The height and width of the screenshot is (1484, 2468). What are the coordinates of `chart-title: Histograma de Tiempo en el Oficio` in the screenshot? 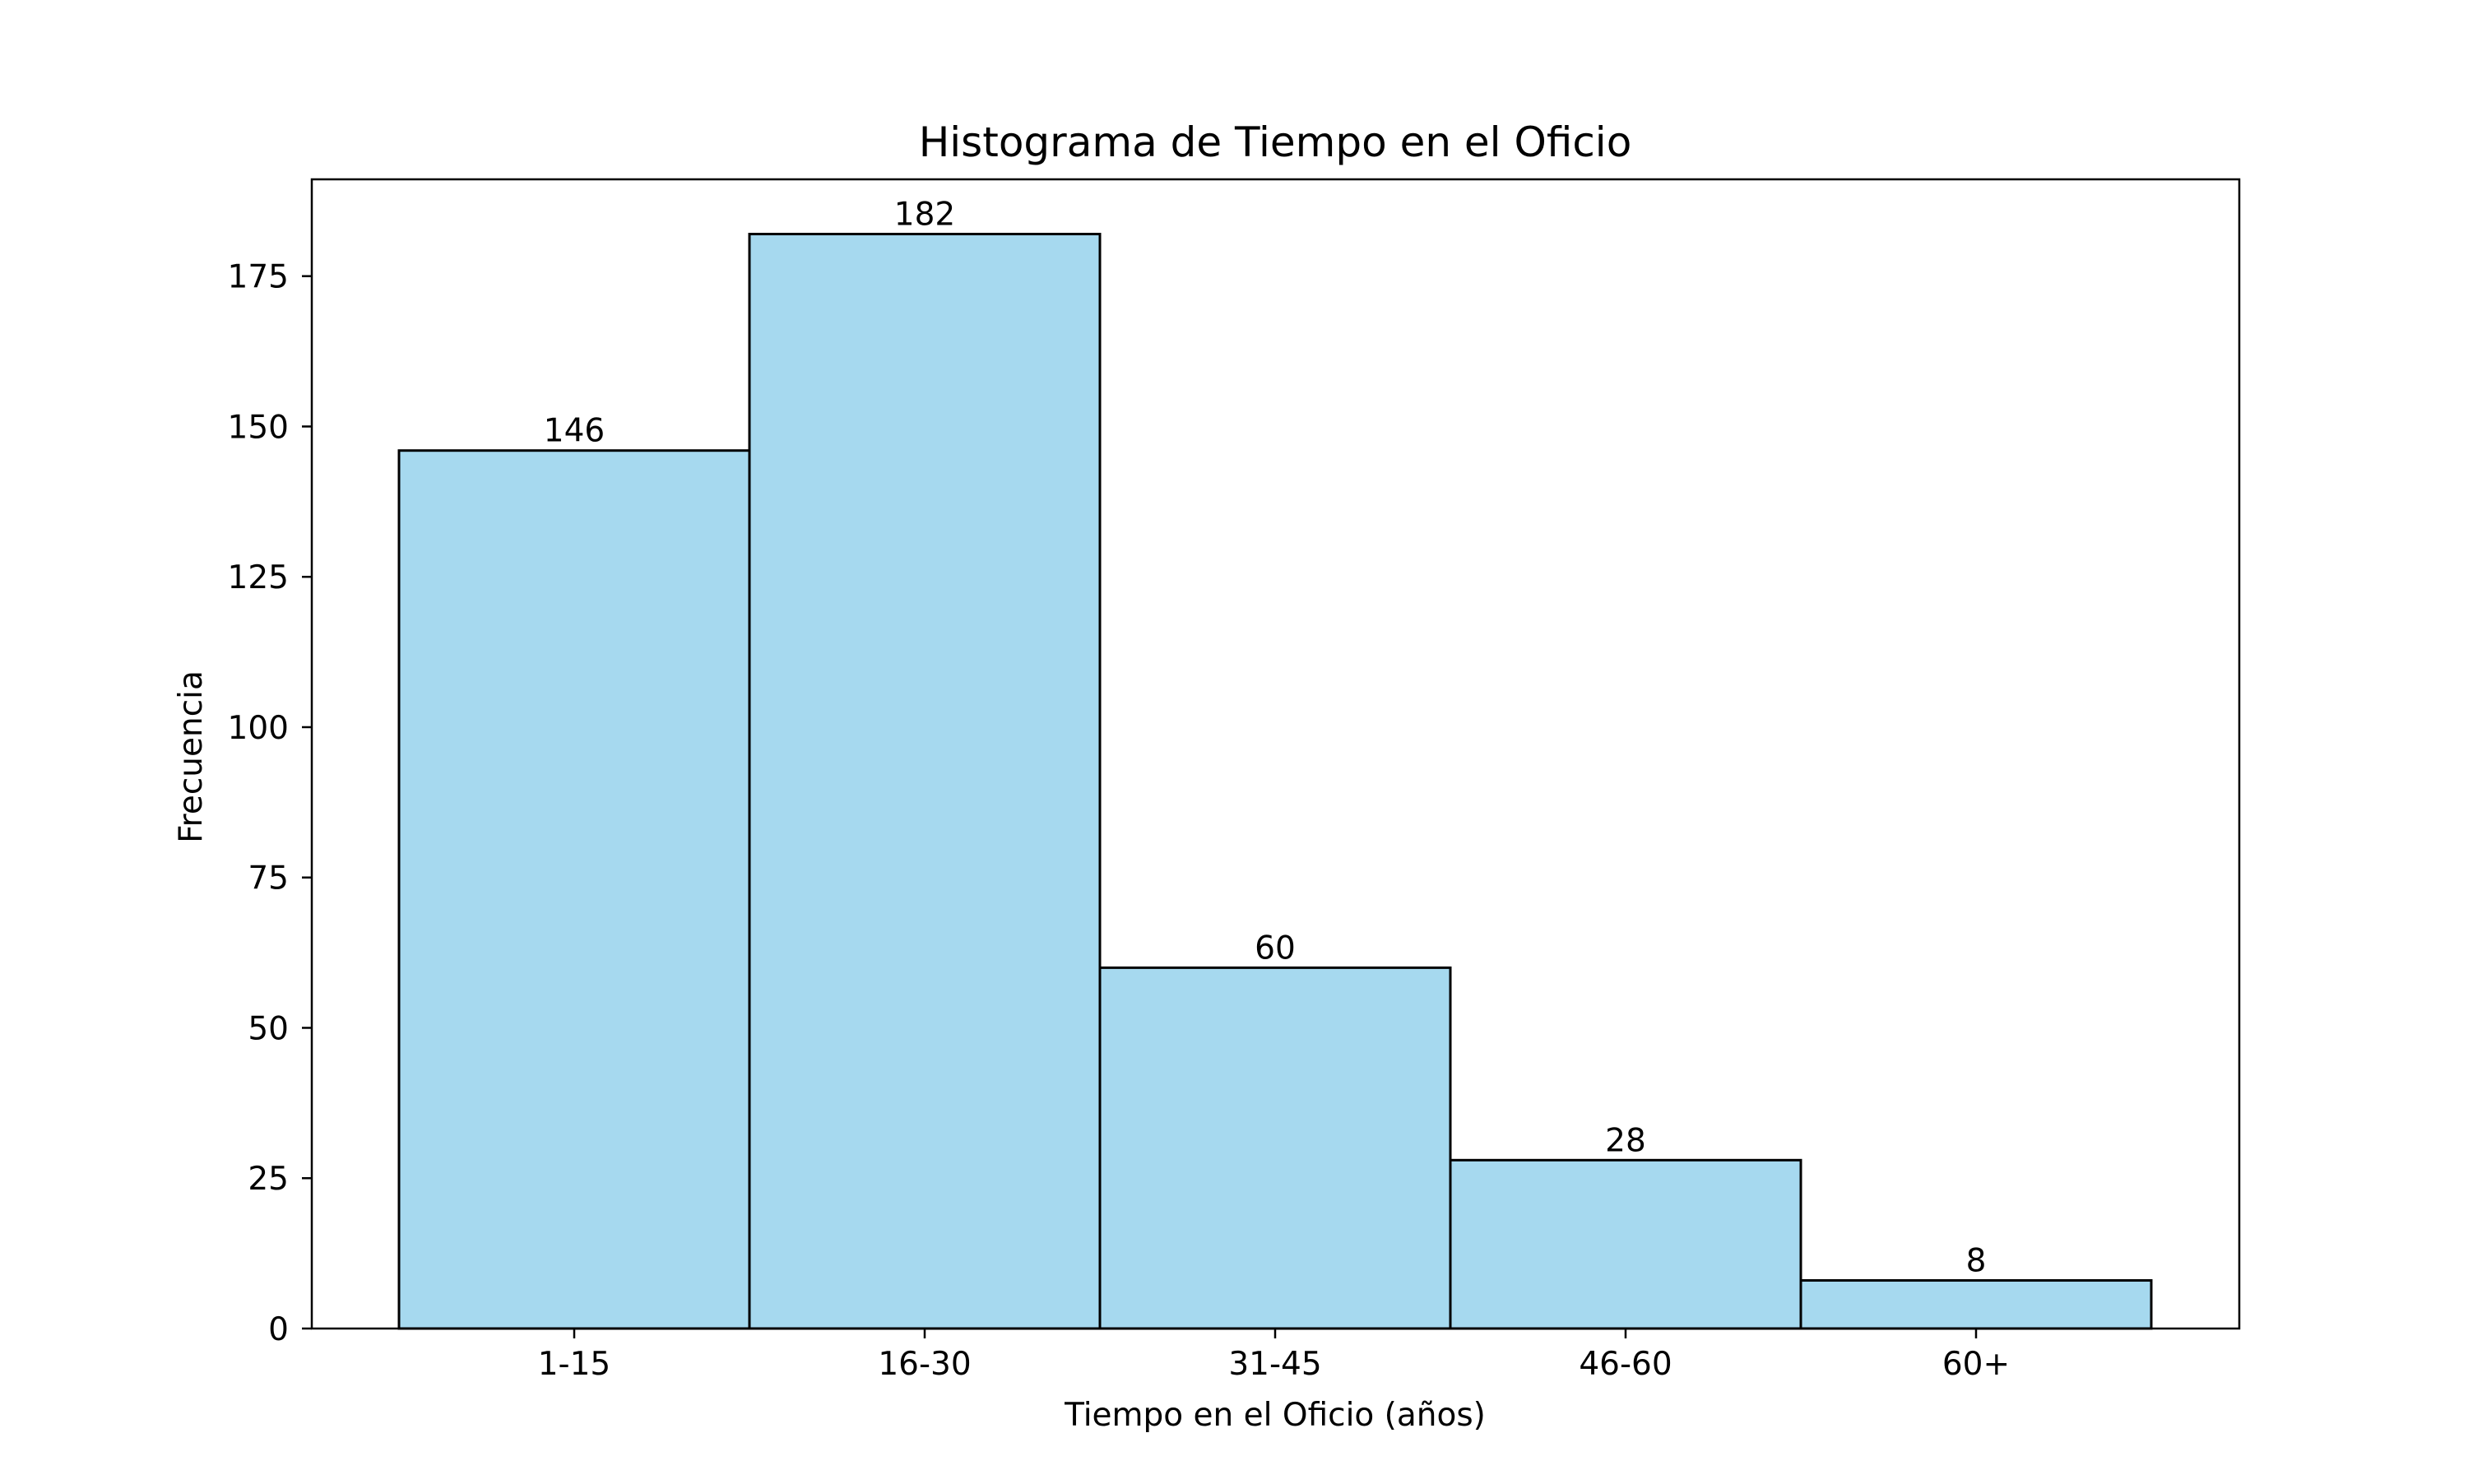 It's located at (1275, 142).